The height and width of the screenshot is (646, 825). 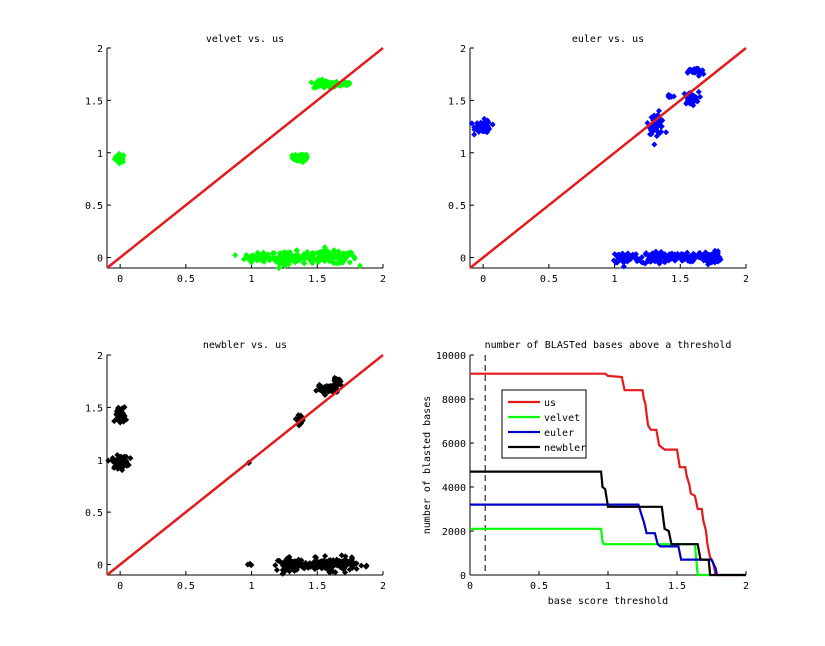 What do you see at coordinates (470, 586) in the screenshot?
I see `x-tick-label: 0` at bounding box center [470, 586].